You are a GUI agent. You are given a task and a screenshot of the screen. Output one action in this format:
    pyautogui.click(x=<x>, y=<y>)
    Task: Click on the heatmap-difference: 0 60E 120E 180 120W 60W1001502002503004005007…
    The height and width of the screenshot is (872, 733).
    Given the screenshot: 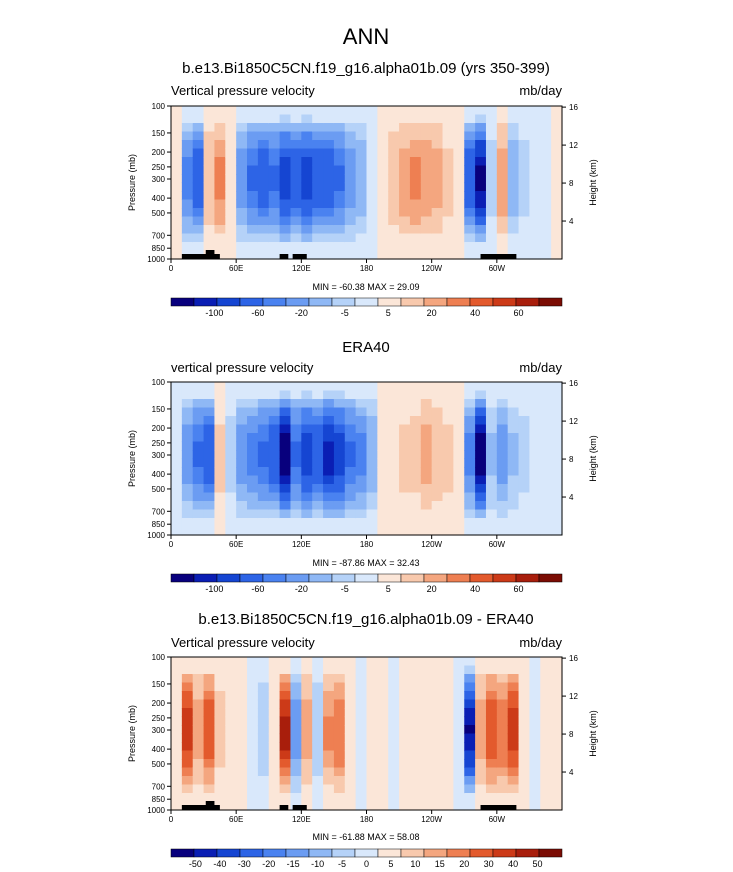 What is the action you would take?
    pyautogui.click(x=362, y=738)
    